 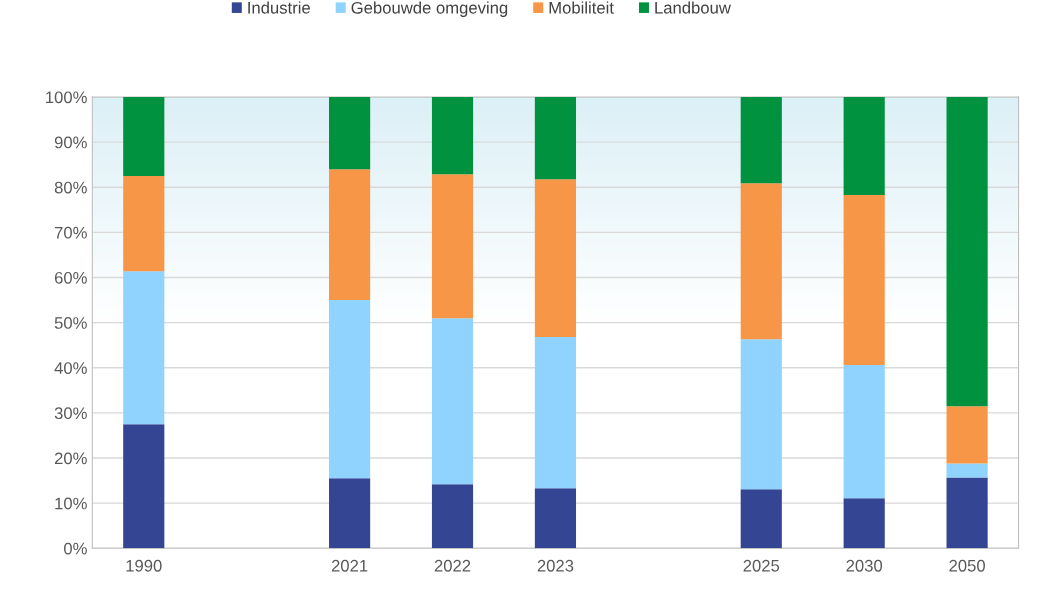 What do you see at coordinates (70, 413) in the screenshot?
I see `y-tick-label: 30%` at bounding box center [70, 413].